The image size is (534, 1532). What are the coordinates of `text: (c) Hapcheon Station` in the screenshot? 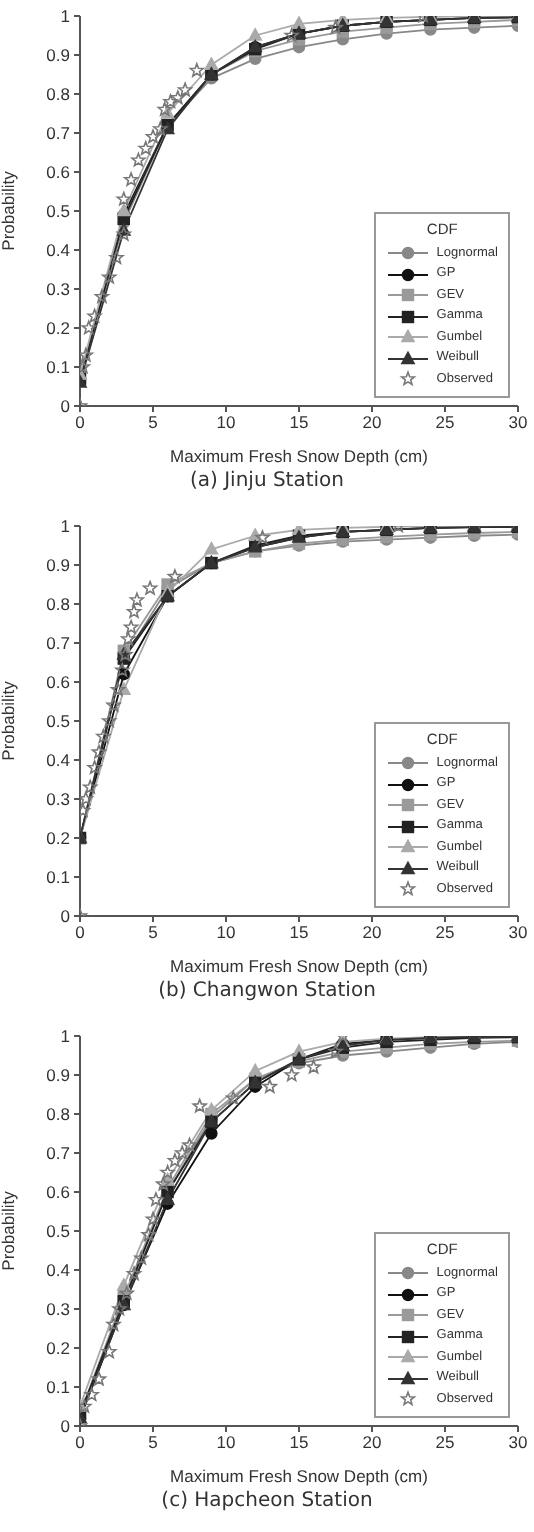 It's located at (267, 1501).